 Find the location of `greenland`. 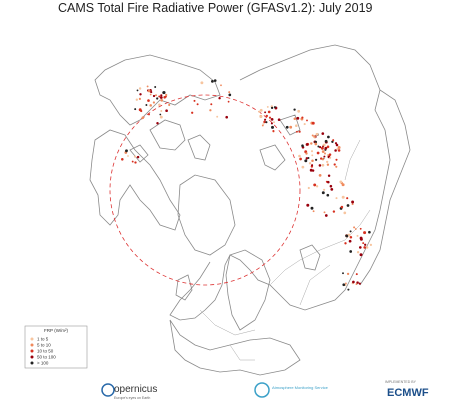

greenland is located at coordinates (206, 215).